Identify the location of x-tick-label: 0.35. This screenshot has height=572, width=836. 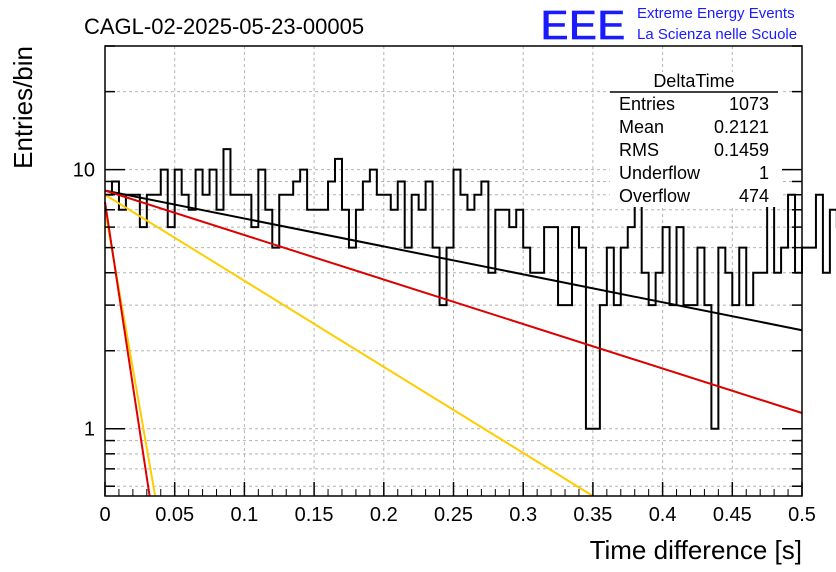
(592, 515).